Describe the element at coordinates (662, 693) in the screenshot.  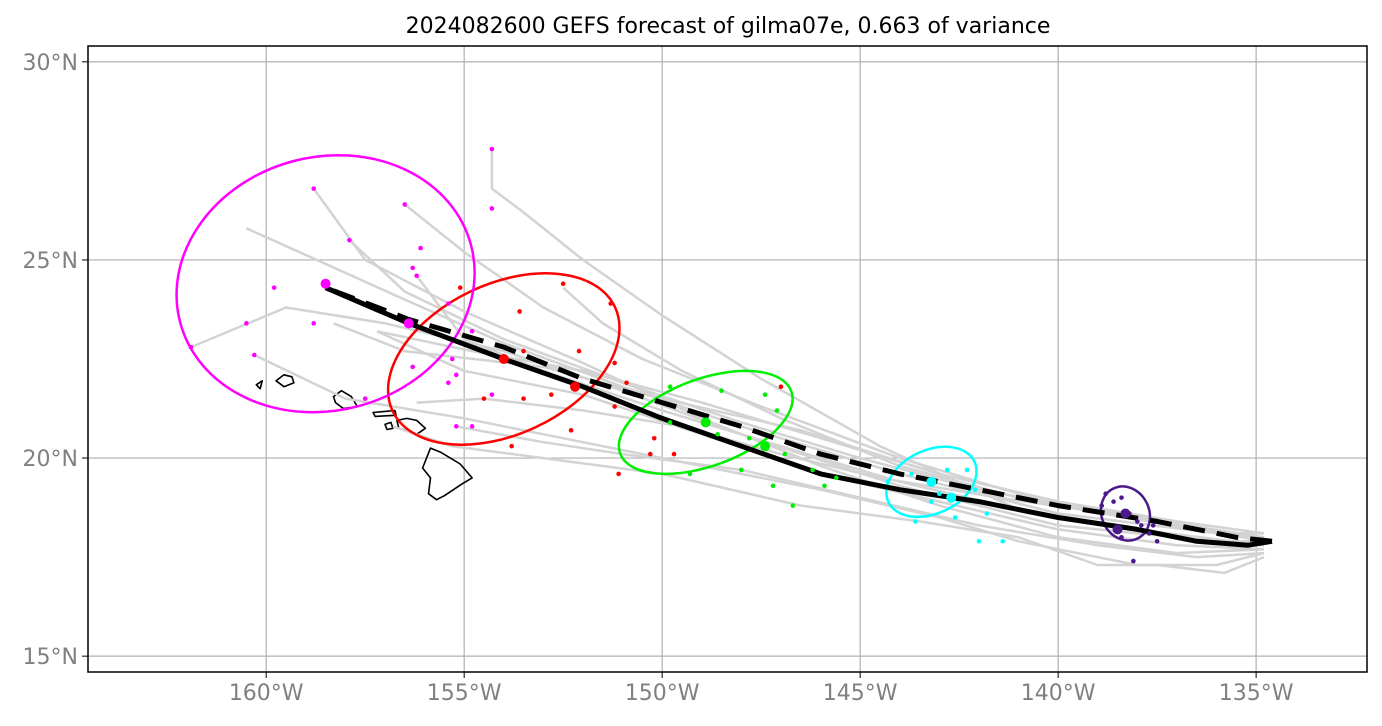
I see `lon-tick-label: 150°W` at that location.